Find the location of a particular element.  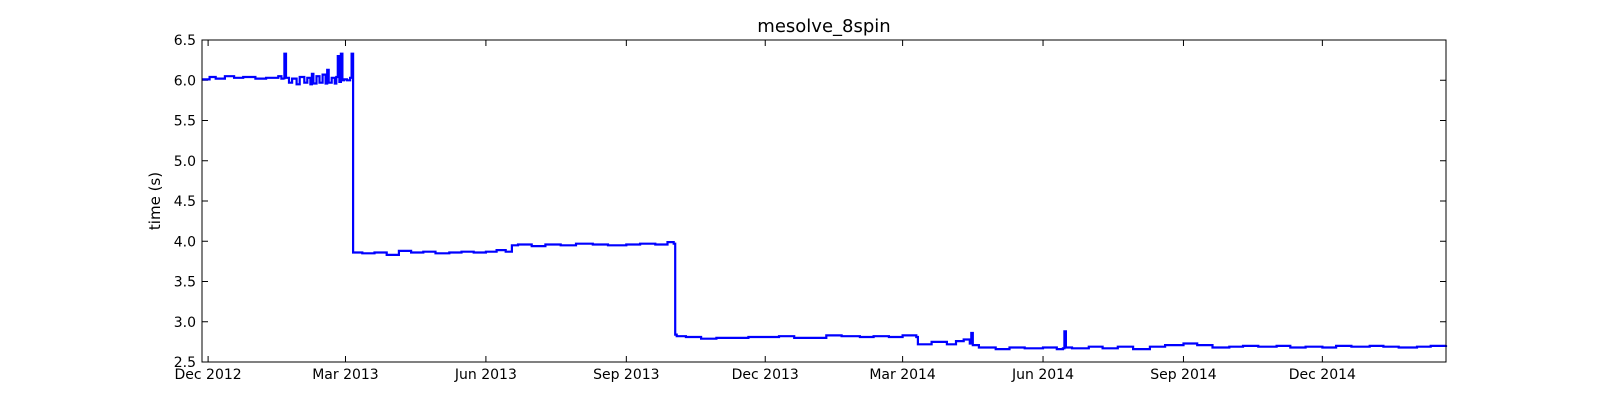

y-tick-label: 3.5 is located at coordinates (185, 283).